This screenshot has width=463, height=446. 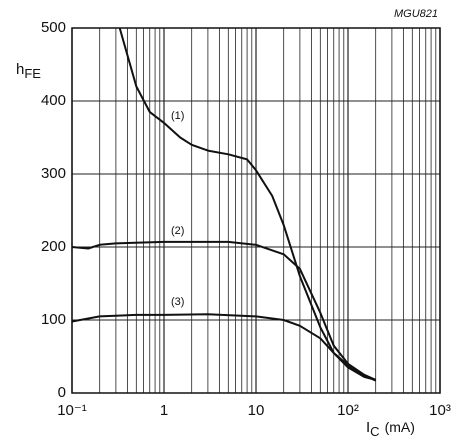 I want to click on x-tick-label: 10³, so click(x=440, y=410).